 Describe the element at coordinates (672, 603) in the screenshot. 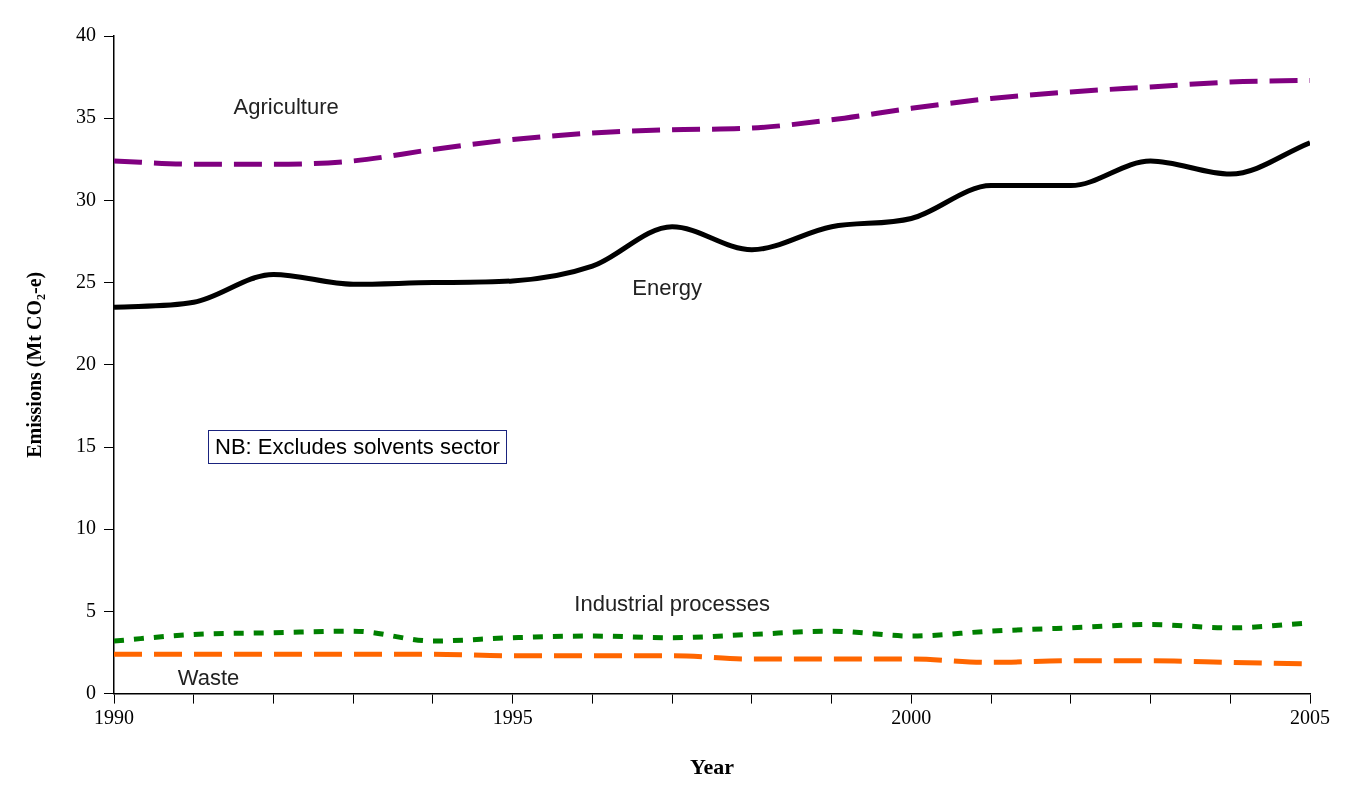

I see `series-label: Industrial processes` at that location.